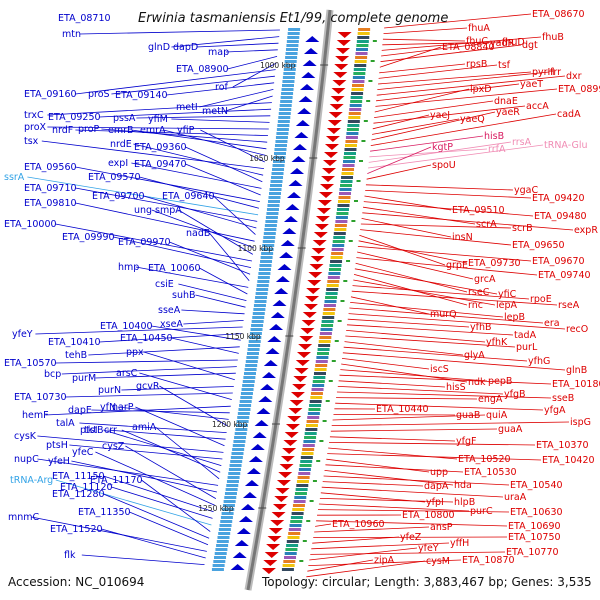  Describe the element at coordinates (476, 64) in the screenshot. I see `right-gene-label: rpsB` at that location.